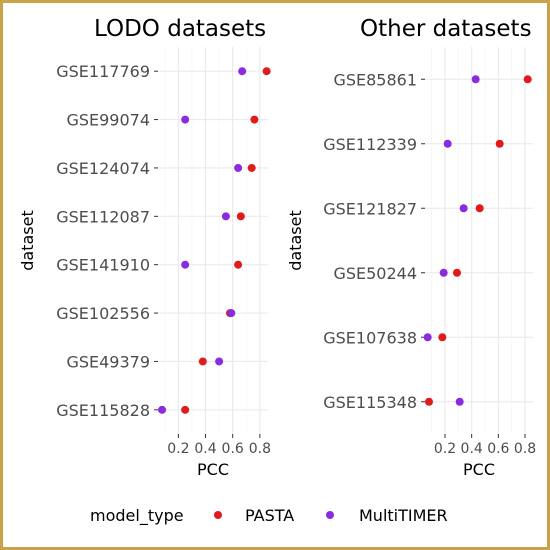  I want to click on point-multitimer-gse85861, so click(475, 79).